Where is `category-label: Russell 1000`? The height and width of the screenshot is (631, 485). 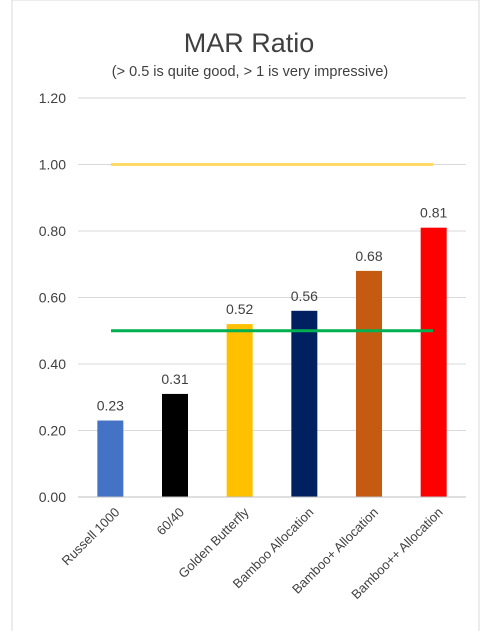 category-label: Russell 1000 is located at coordinates (91, 537).